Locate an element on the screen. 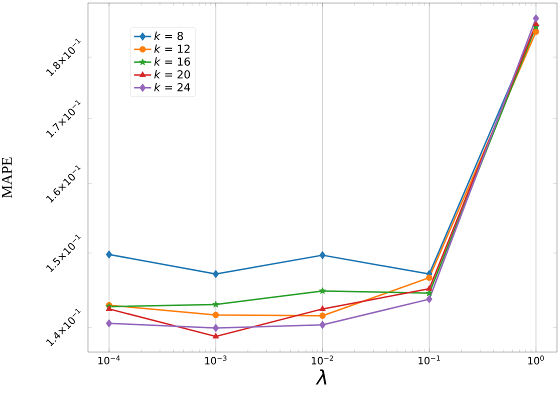 The image size is (559, 401). legend-label: k = 16 is located at coordinates (172, 61).